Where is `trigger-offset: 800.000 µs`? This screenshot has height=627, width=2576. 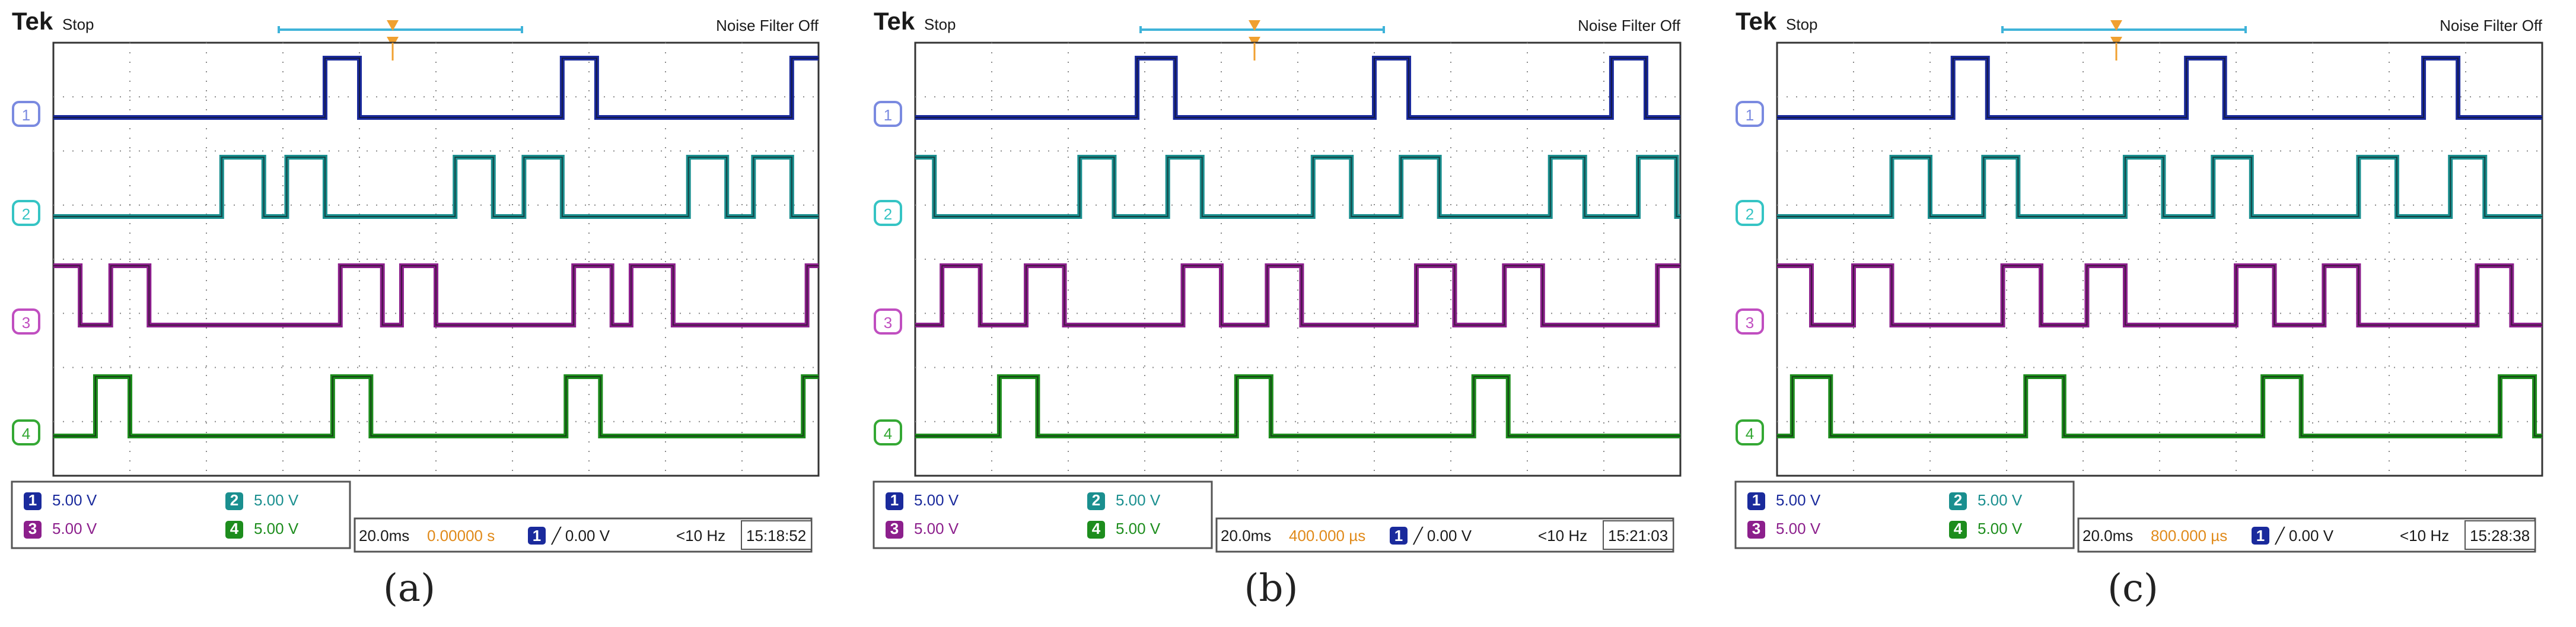
trigger-offset: 800.000 µs is located at coordinates (2189, 536).